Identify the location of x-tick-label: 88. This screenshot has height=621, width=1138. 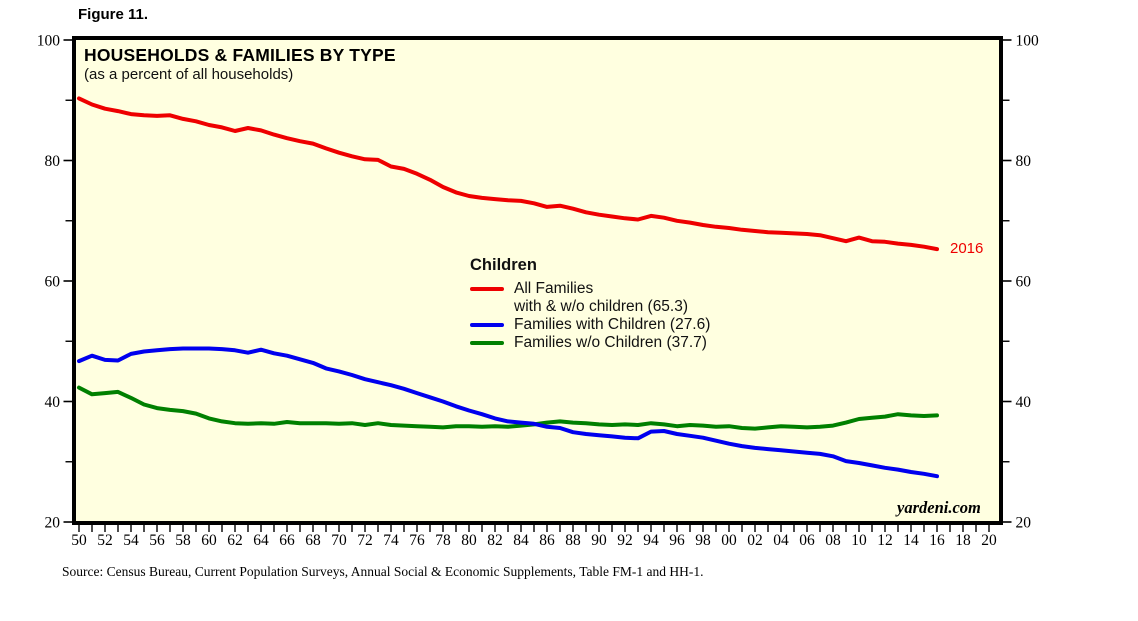
(573, 540).